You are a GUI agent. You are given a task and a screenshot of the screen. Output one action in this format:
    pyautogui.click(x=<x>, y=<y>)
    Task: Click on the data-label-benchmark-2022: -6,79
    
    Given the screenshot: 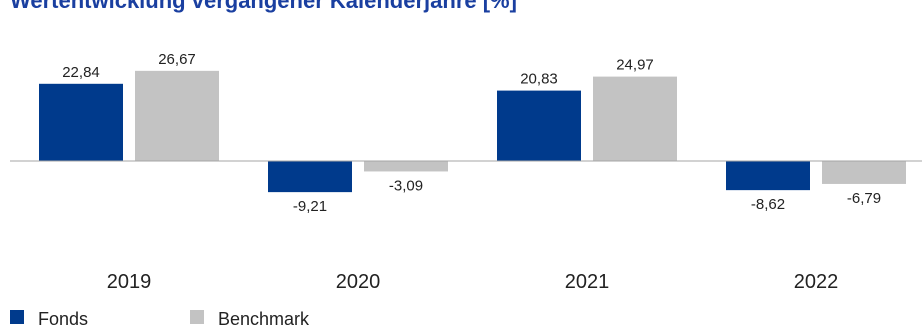 What is the action you would take?
    pyautogui.click(x=864, y=198)
    